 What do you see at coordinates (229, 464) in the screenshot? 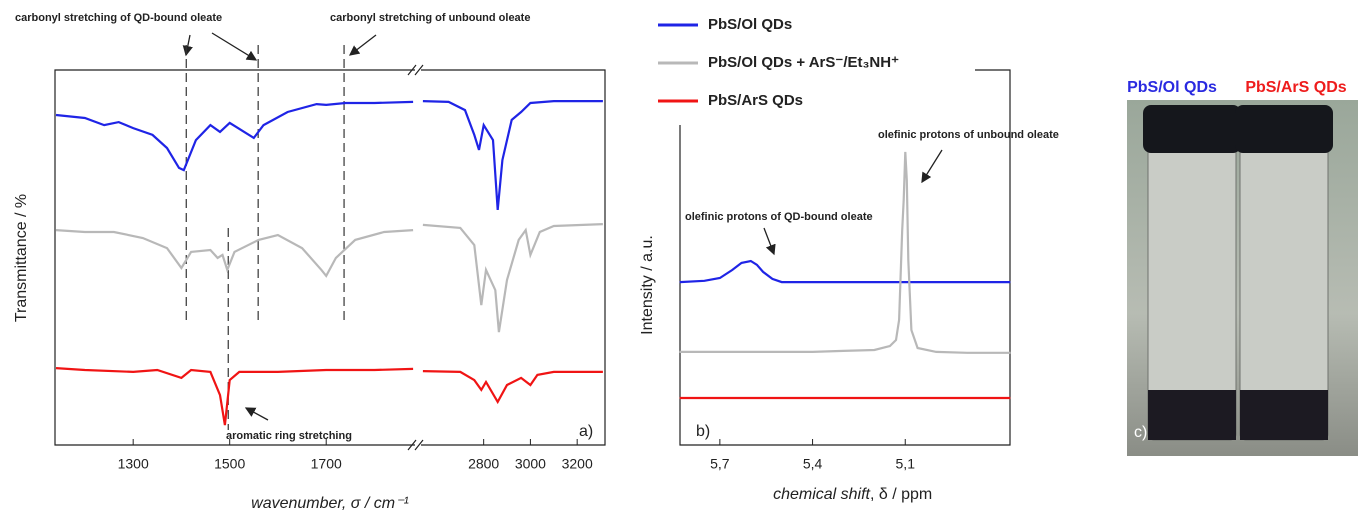
I see `x-tick-label: 1500` at bounding box center [229, 464].